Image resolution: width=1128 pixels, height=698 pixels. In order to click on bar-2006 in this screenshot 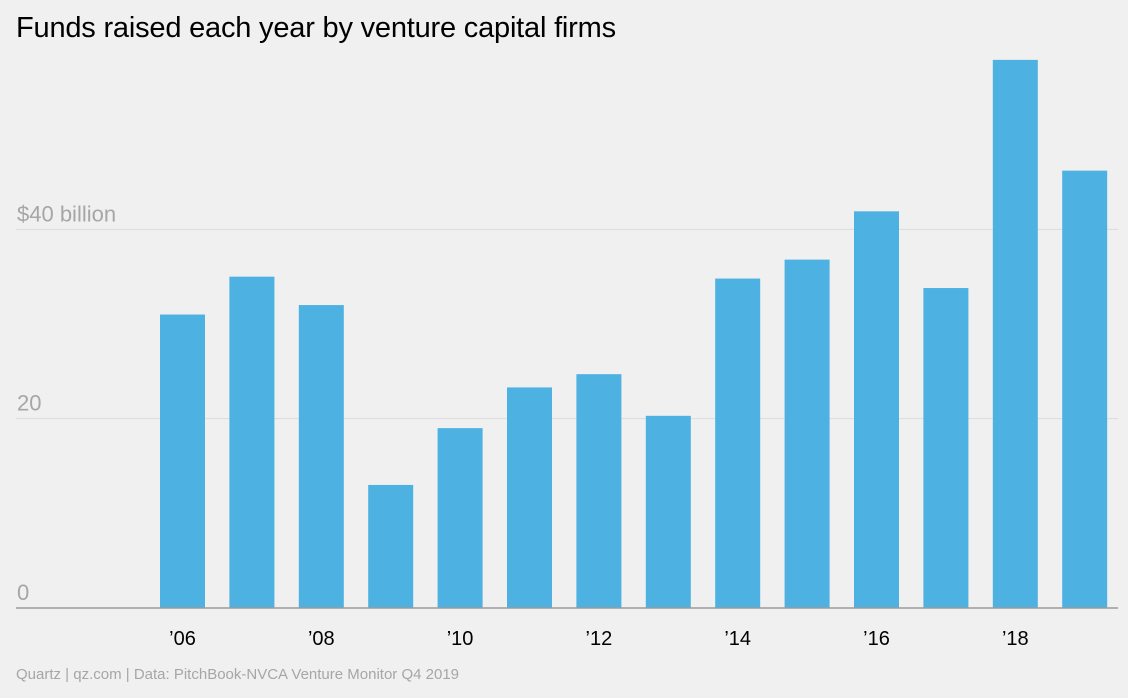, I will do `click(182, 461)`.